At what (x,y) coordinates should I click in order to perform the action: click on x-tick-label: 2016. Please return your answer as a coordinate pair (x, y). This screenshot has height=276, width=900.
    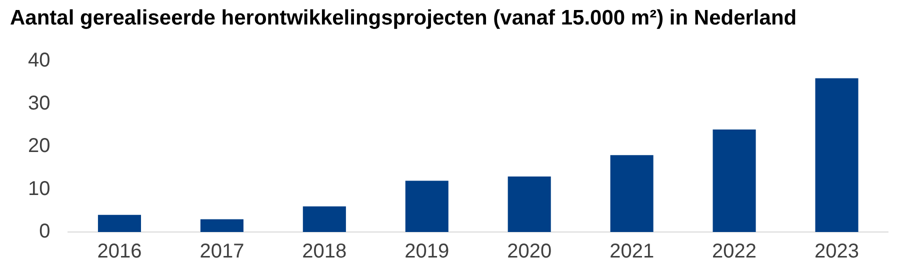
    Looking at the image, I should click on (119, 251).